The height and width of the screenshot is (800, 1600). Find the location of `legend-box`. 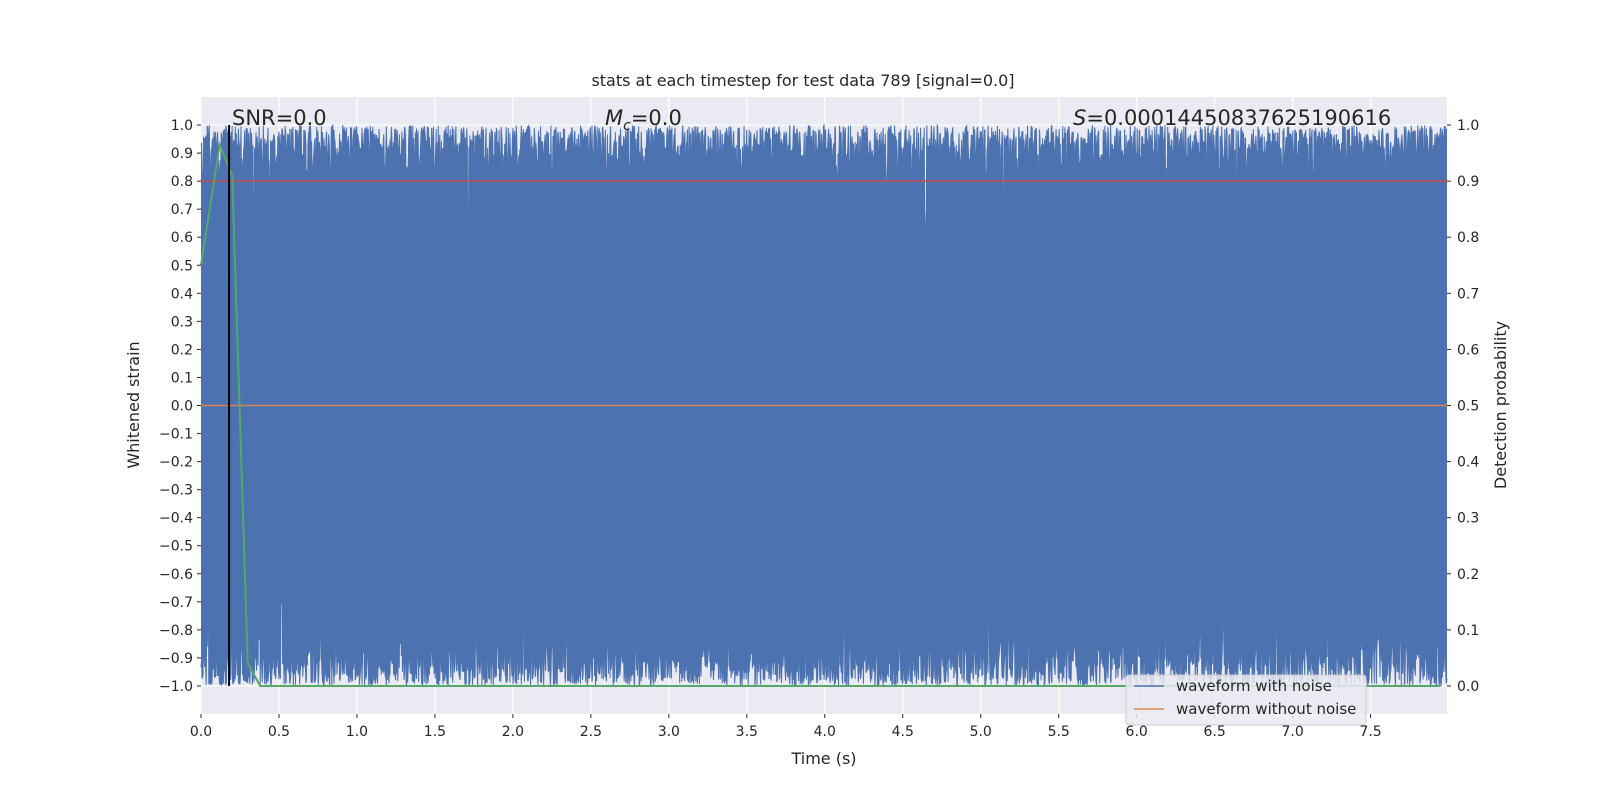

legend-box is located at coordinates (1246, 700).